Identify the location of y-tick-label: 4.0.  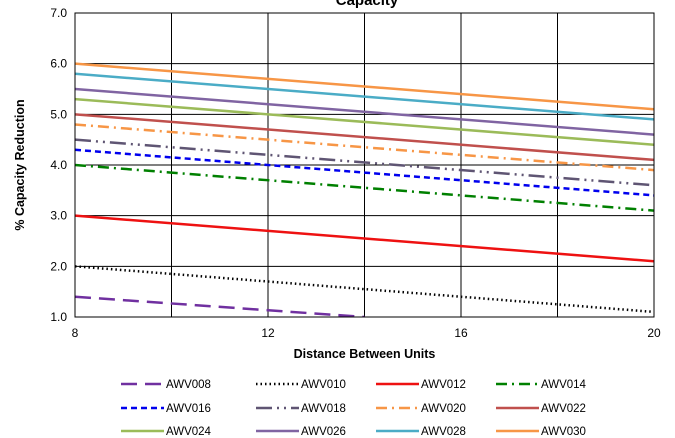
(58, 165).